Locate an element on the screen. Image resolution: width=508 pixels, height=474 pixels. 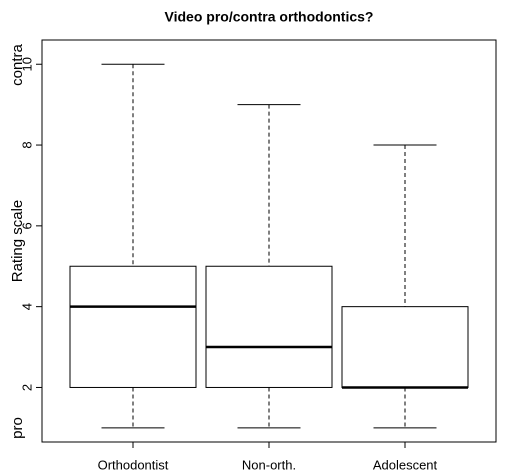
y-tick-label: 2 is located at coordinates (26, 387).